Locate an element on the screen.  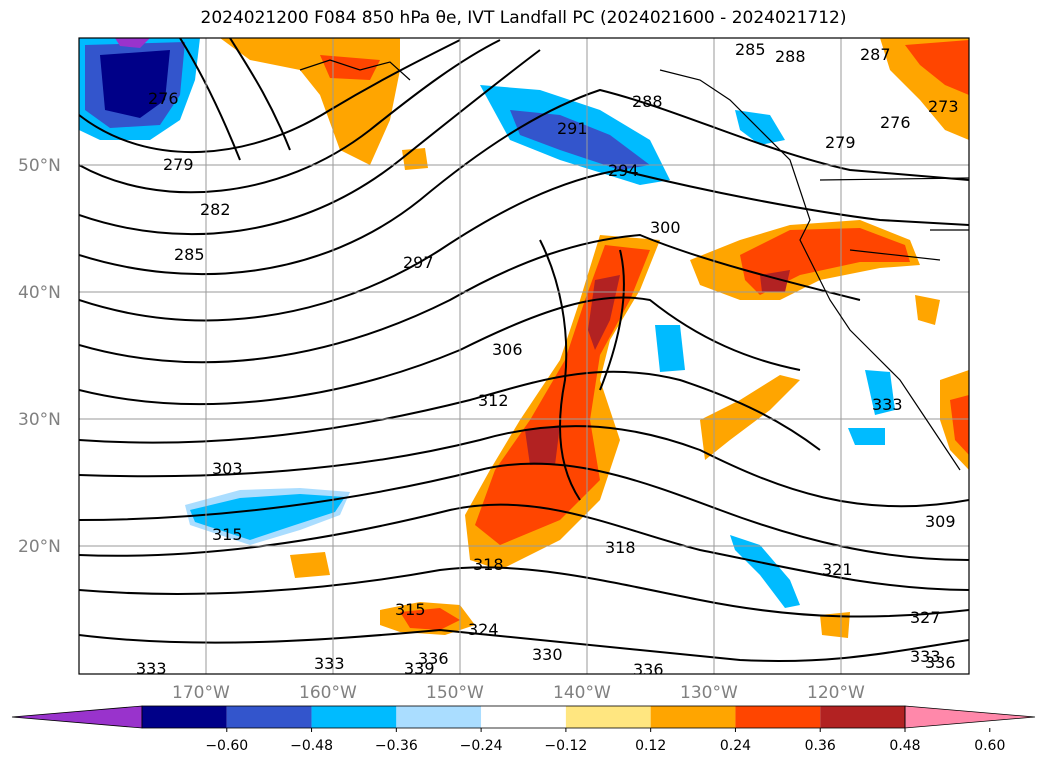
shade-cold-ne-core is located at coordinates (580, 140).